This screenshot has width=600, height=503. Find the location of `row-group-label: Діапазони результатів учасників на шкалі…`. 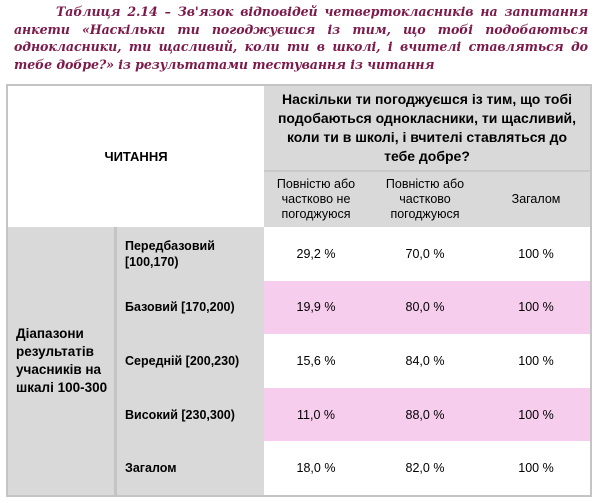

row-group-label: Діапазони результатів учасників на шкалі… is located at coordinates (62, 361).